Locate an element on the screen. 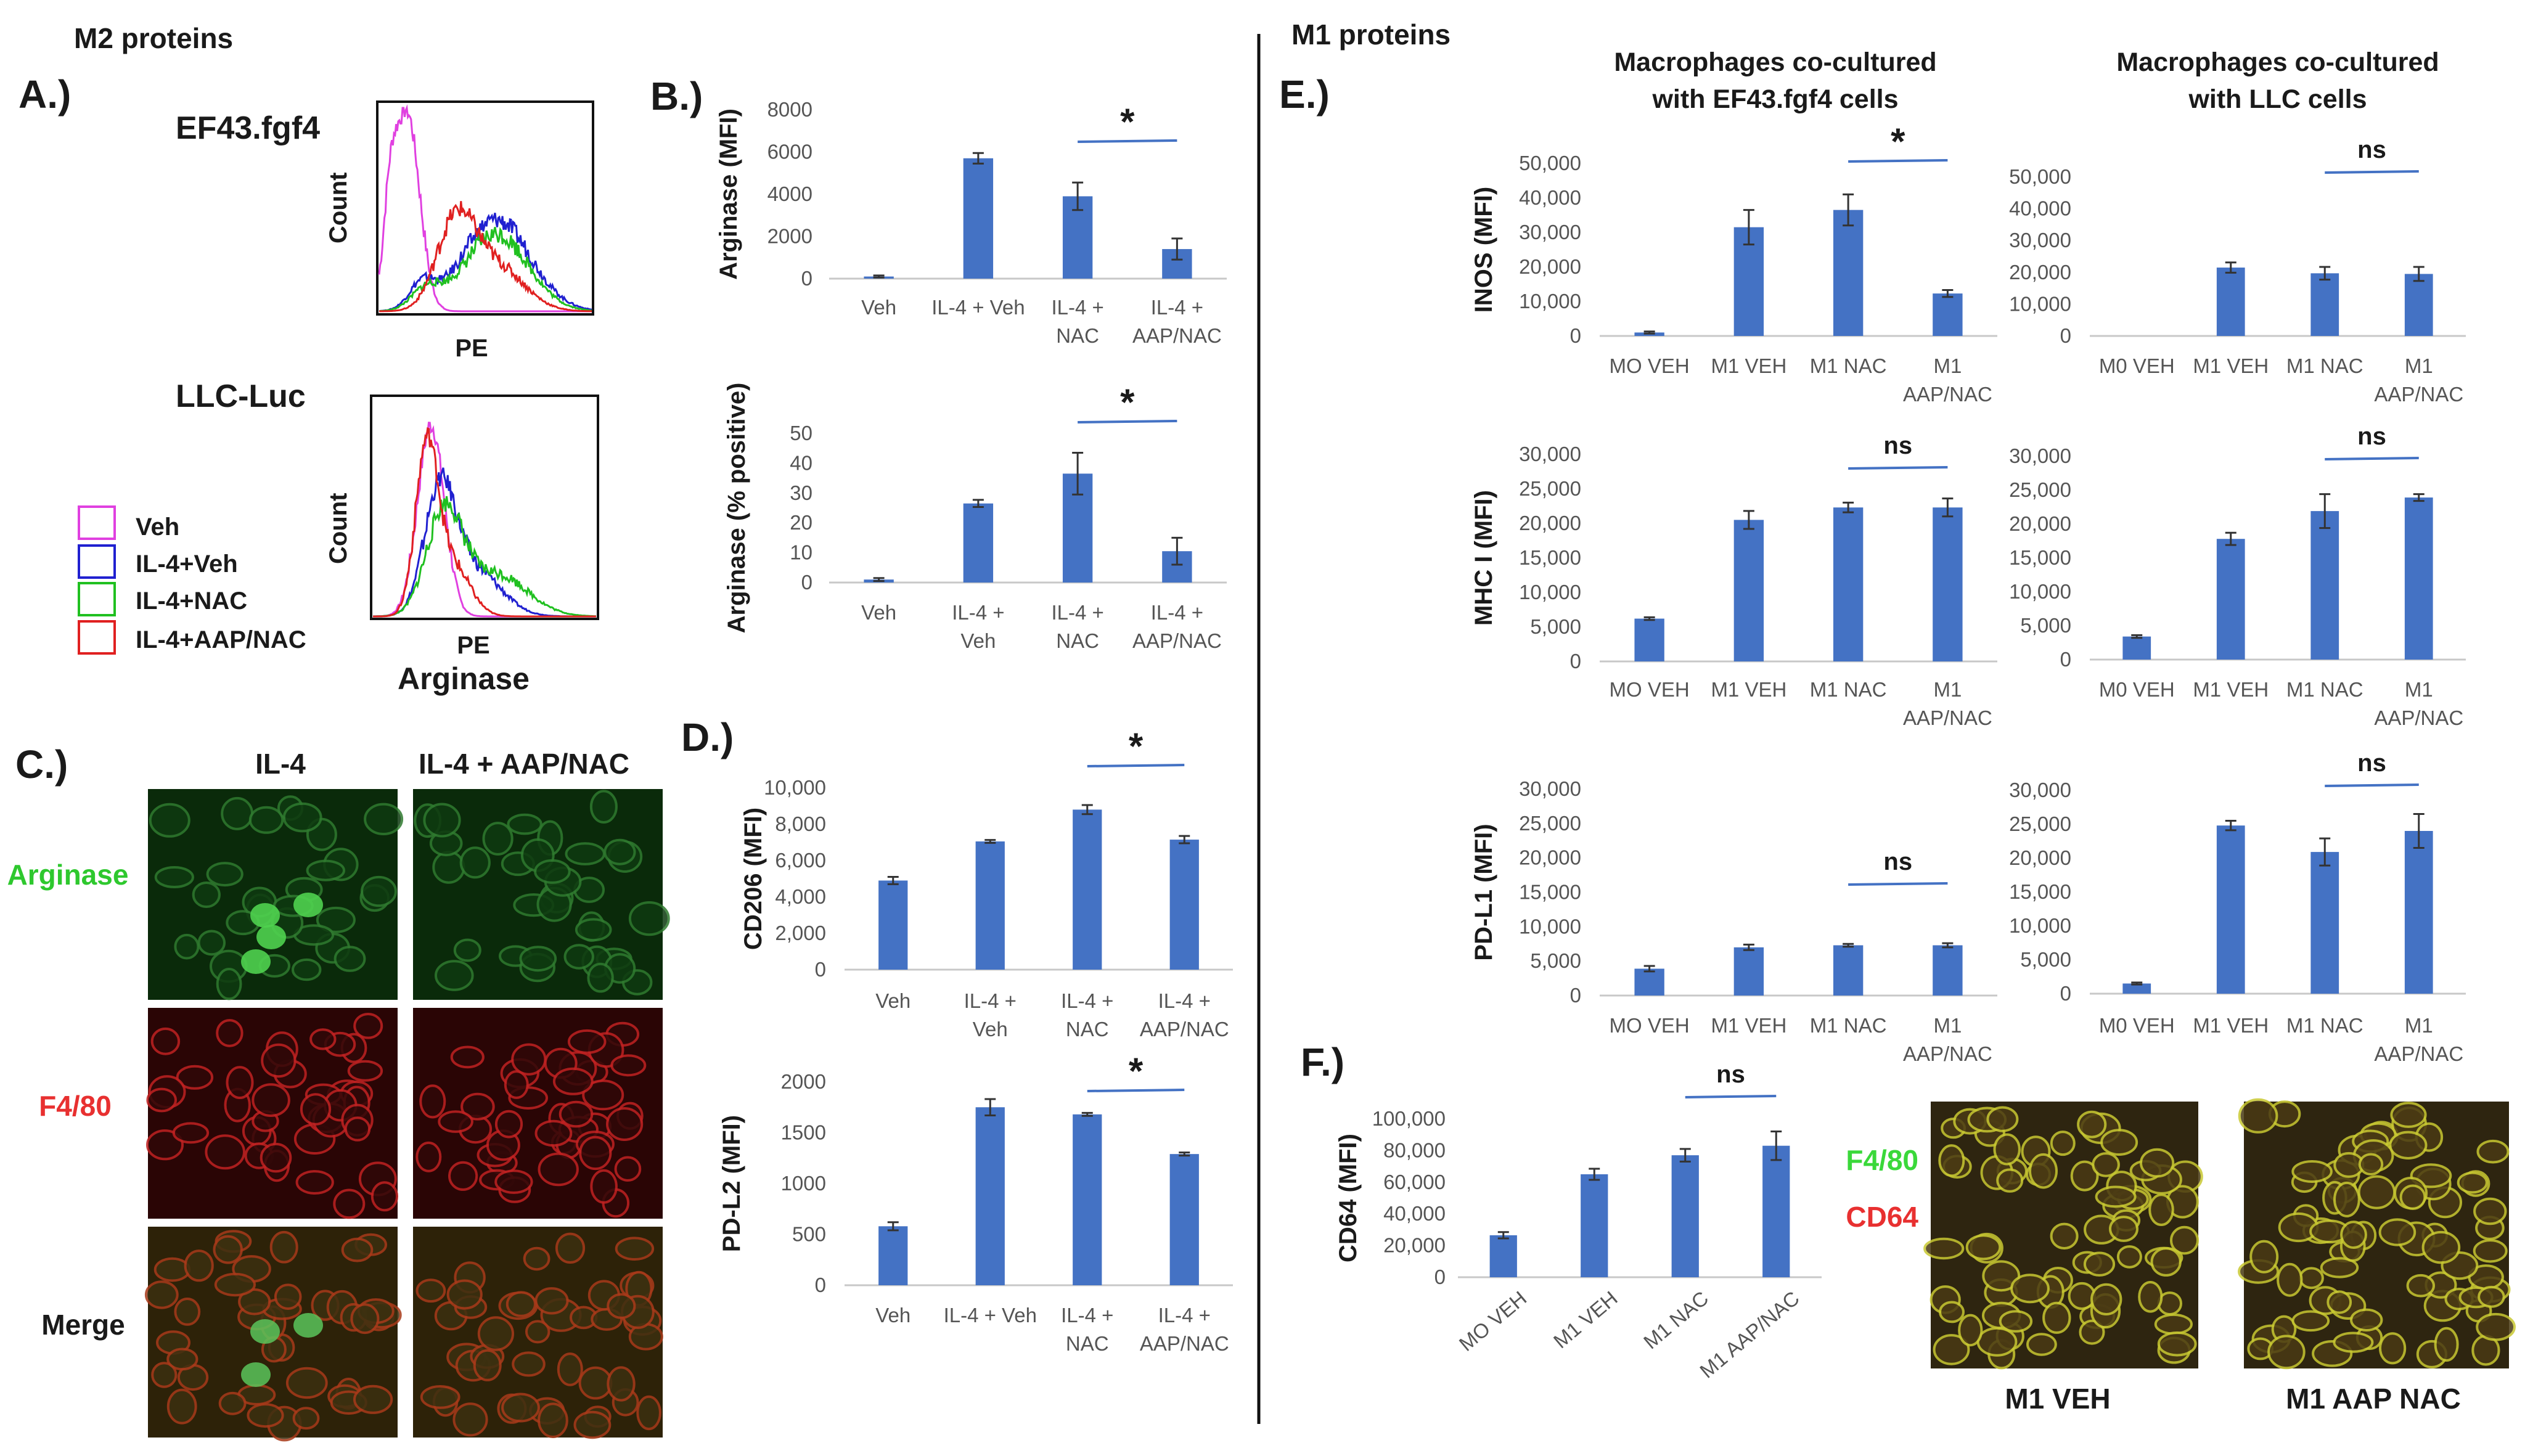 The width and height of the screenshot is (2525, 1456). y-tick-label: 10 is located at coordinates (801, 552).